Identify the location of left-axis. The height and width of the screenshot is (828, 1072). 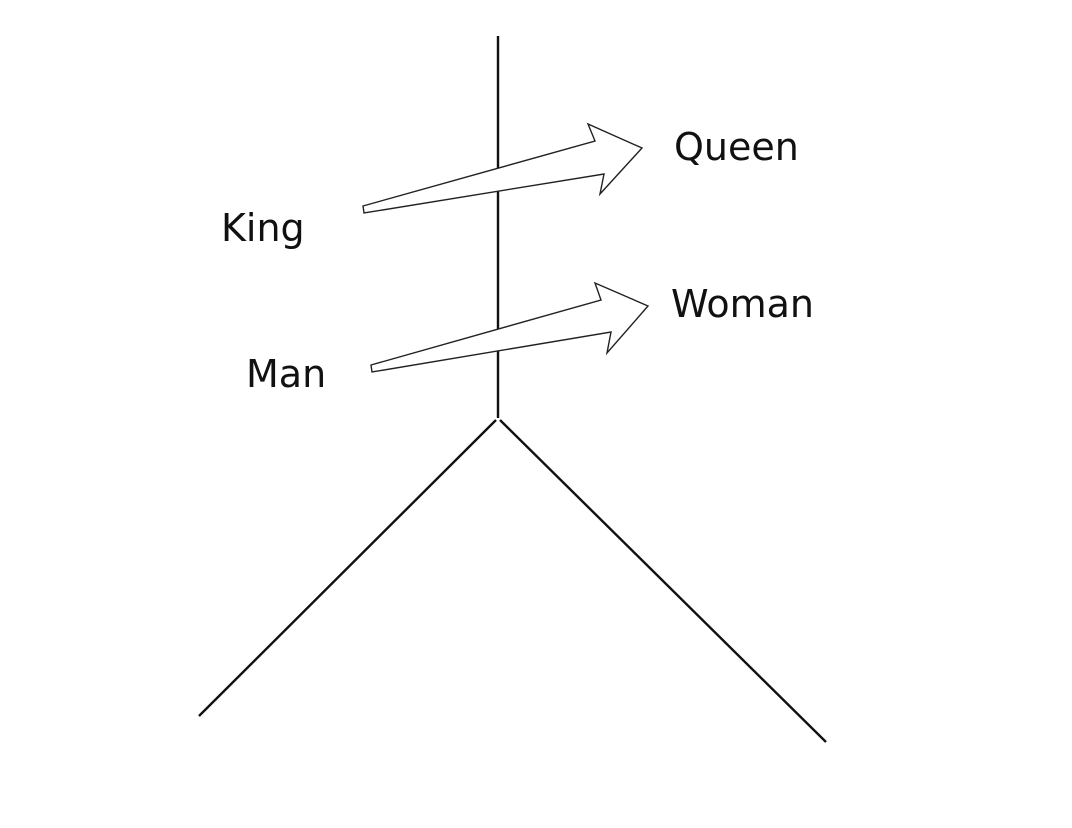
(347, 568).